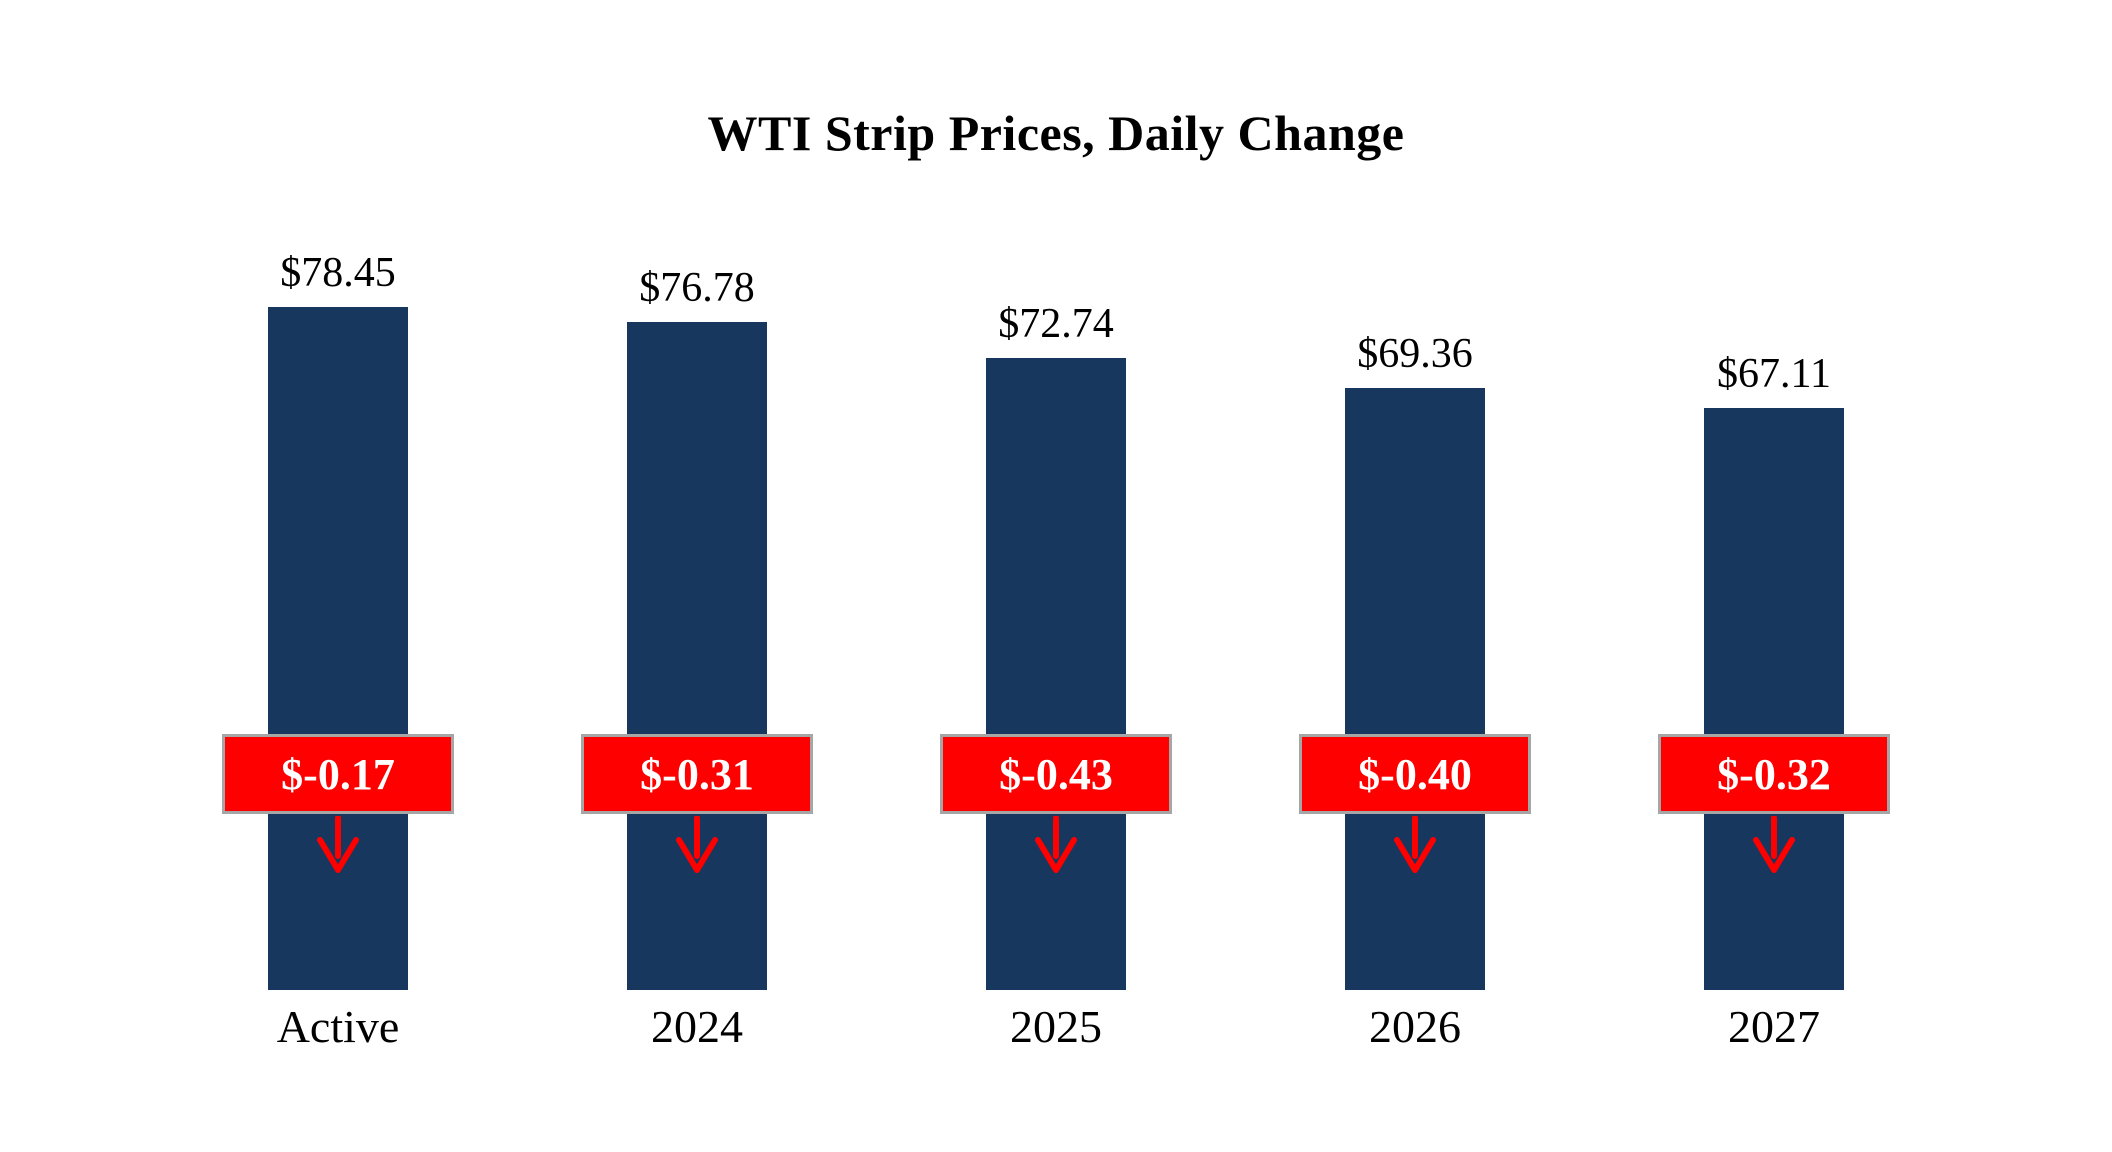 Image resolution: width=2112 pixels, height=1152 pixels. Describe the element at coordinates (1056, 133) in the screenshot. I see `chart-title: WTI Strip Prices, Daily Change` at that location.